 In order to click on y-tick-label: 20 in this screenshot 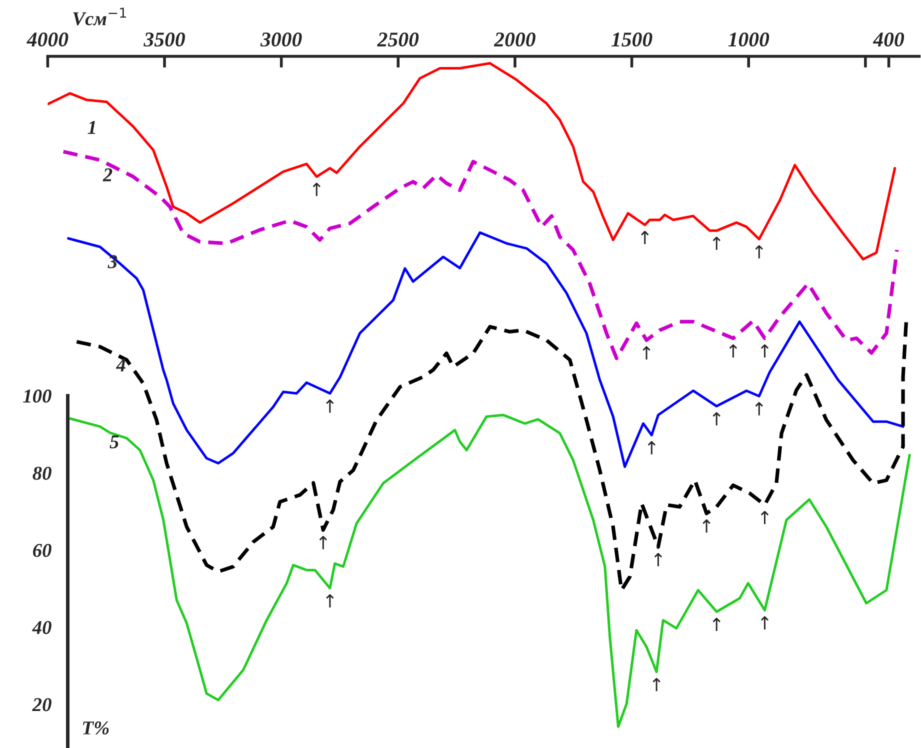, I will do `click(42, 705)`.